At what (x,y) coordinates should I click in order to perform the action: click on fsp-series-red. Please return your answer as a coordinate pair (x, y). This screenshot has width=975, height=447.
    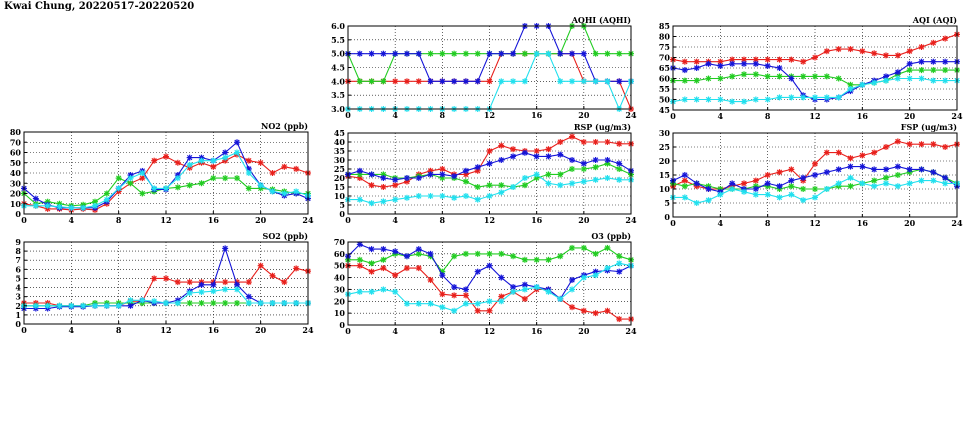
    Looking at the image, I should click on (815, 165).